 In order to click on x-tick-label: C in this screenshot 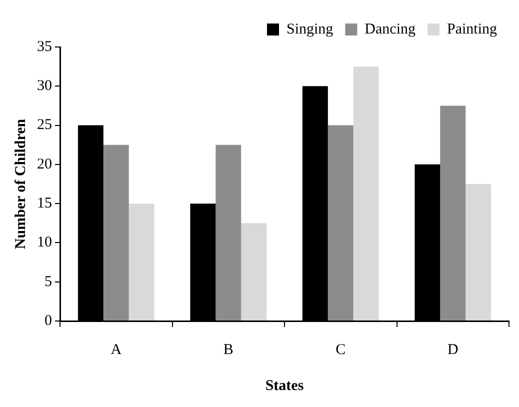, I will do `click(341, 350)`.